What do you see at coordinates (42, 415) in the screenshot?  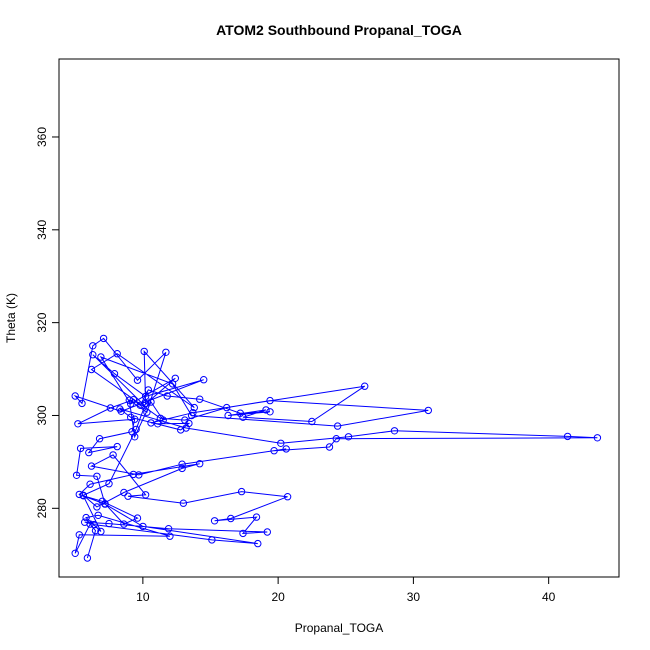 I see `y-tick-label: 300` at bounding box center [42, 415].